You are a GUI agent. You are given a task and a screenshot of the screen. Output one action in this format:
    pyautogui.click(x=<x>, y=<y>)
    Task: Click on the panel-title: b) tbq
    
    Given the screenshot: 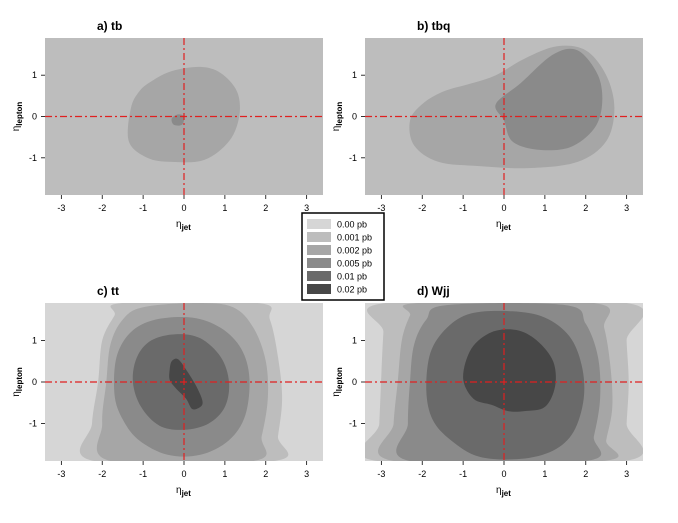 What is the action you would take?
    pyautogui.click(x=433, y=26)
    